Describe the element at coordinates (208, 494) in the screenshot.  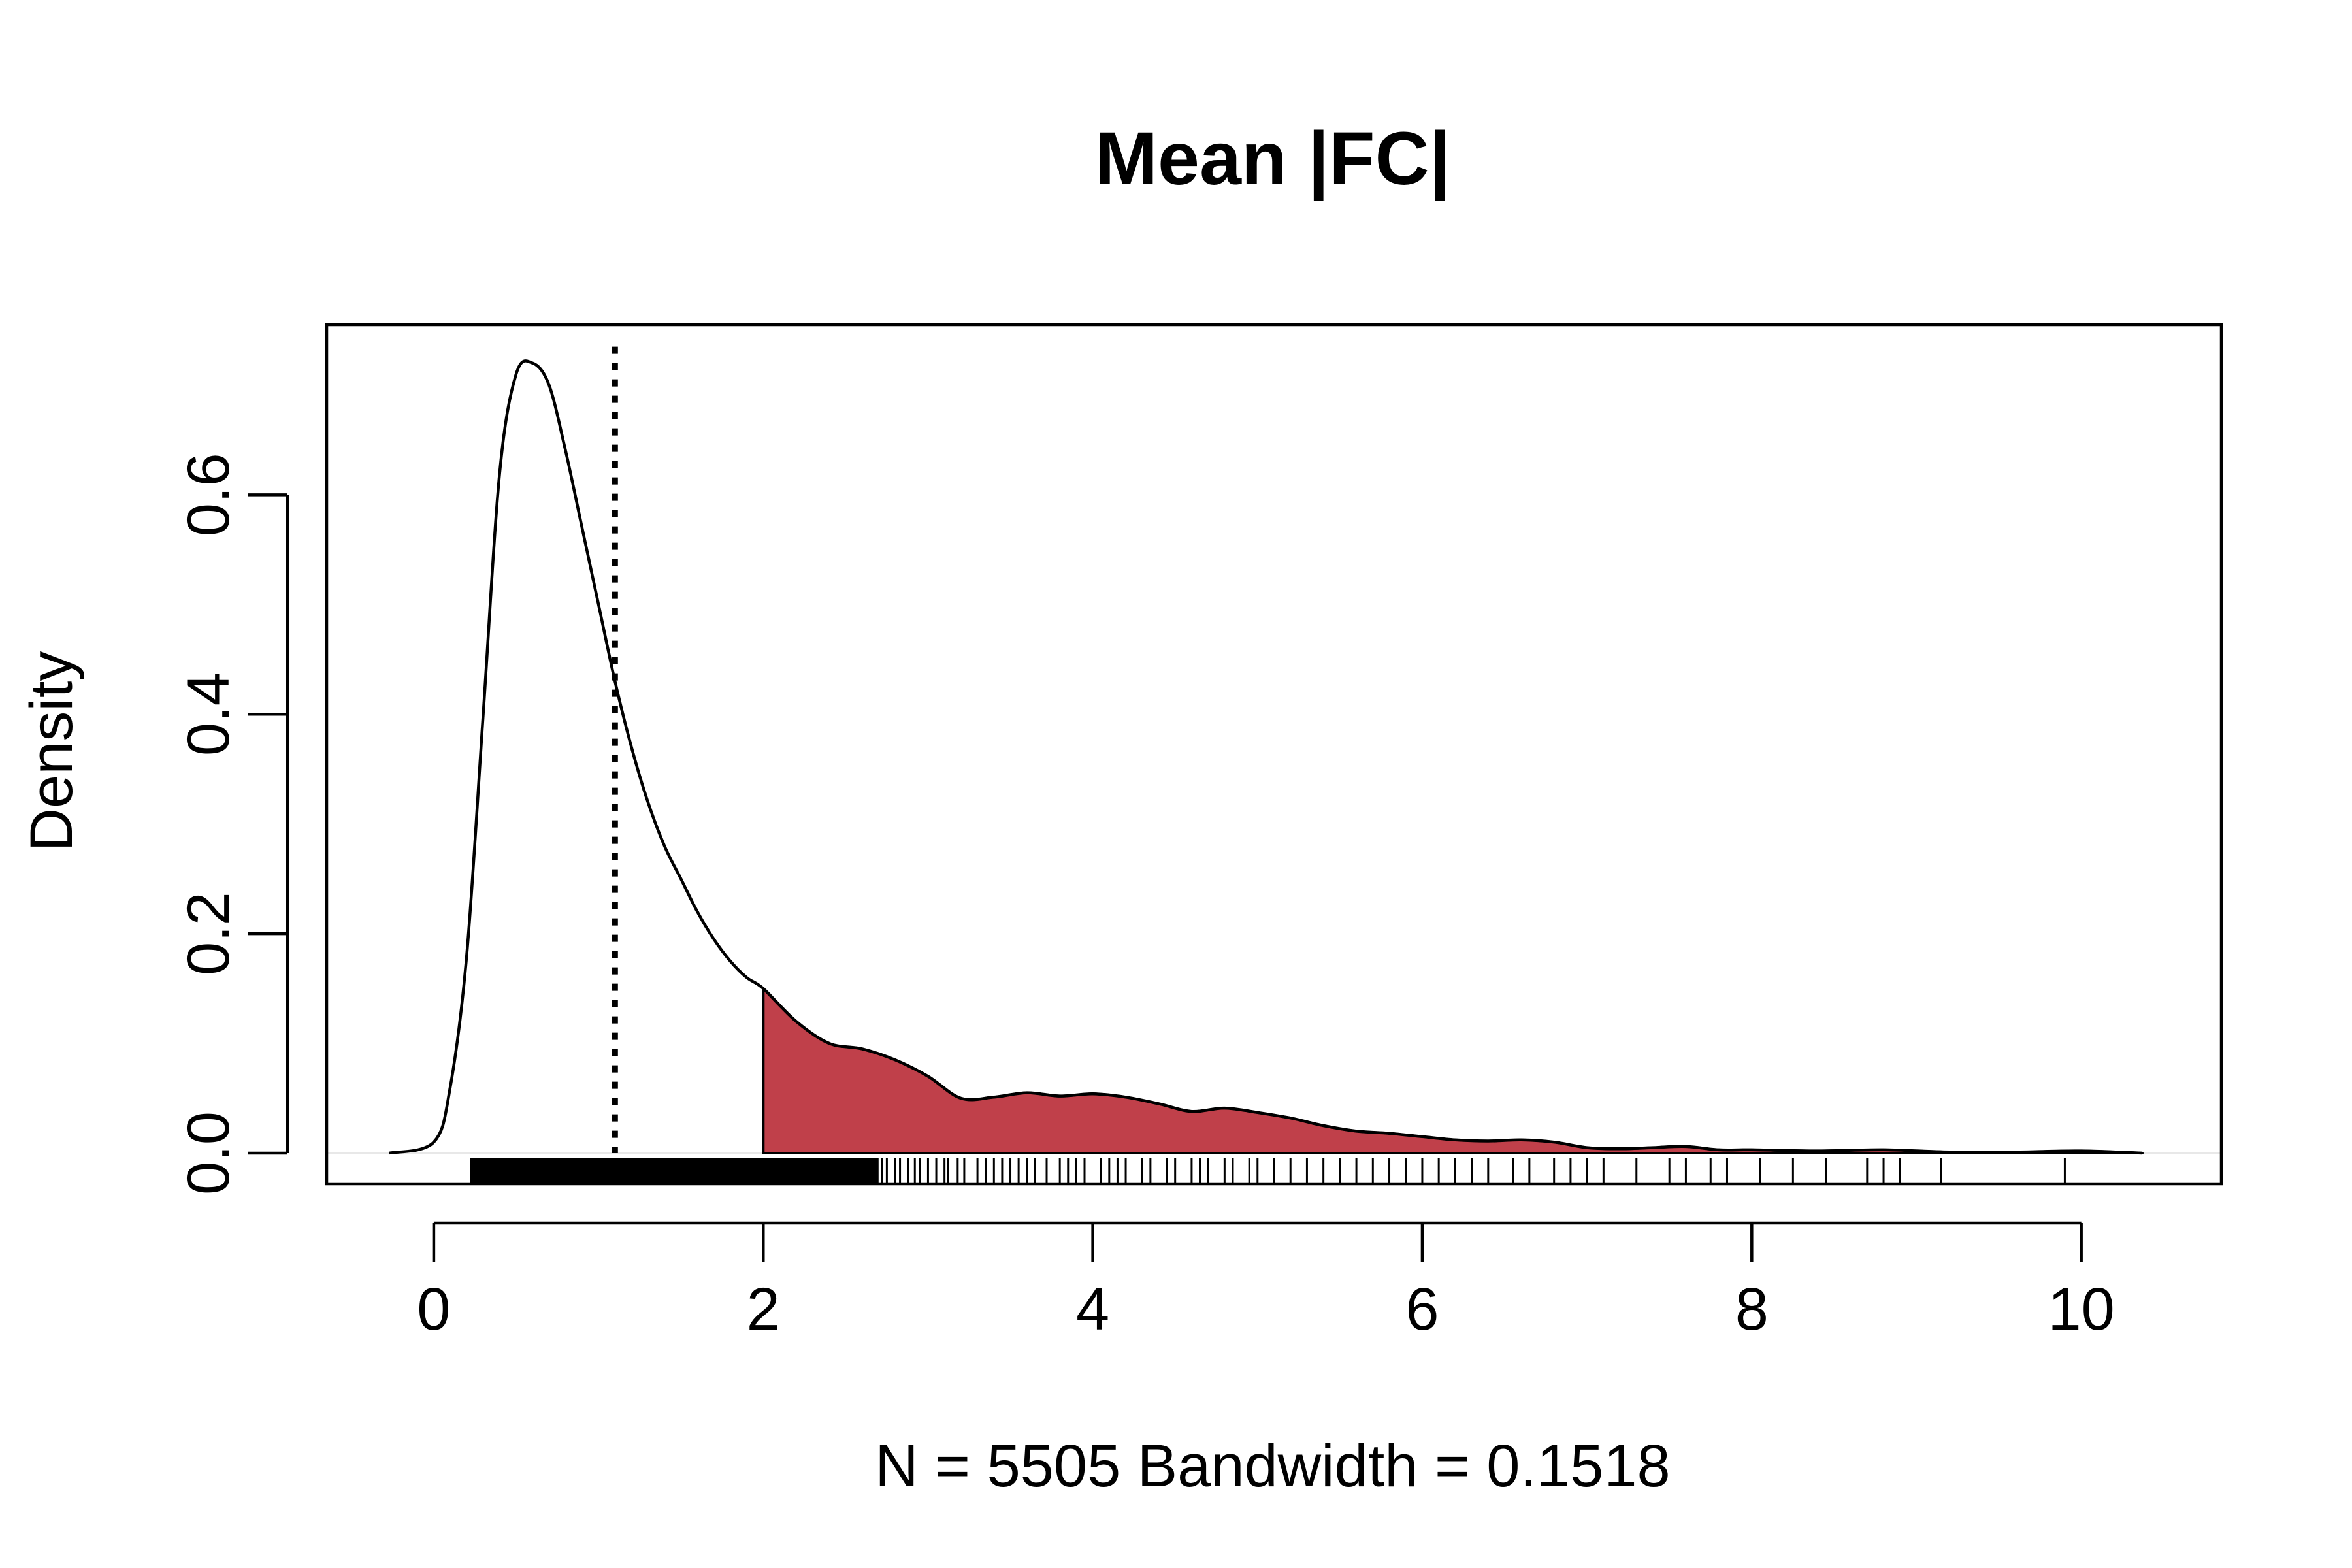
I see `y-tick-label: 0.6` at that location.